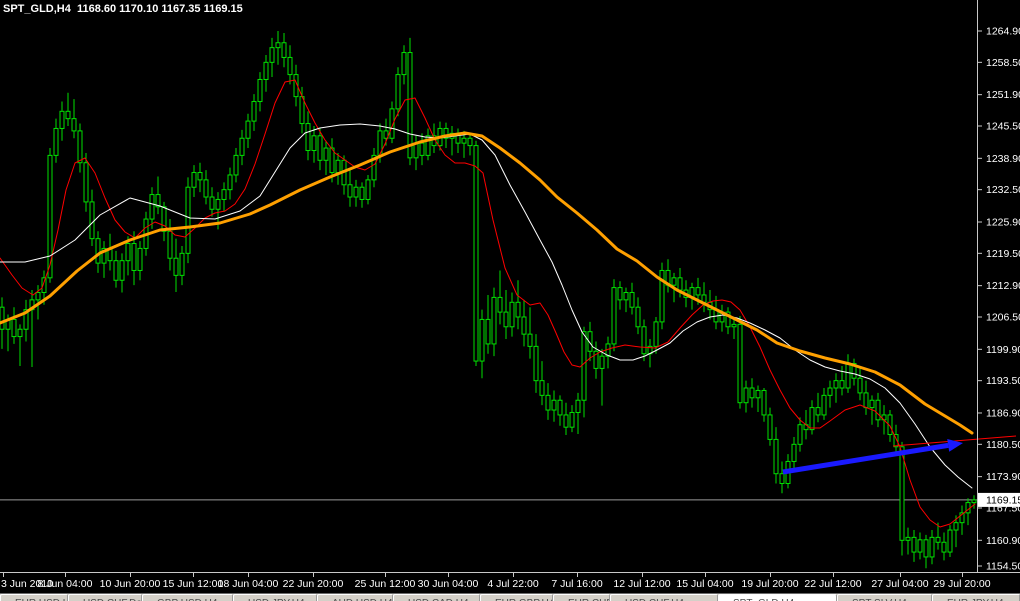 This screenshot has height=601, width=1020. What do you see at coordinates (436, 597) in the screenshot?
I see `chart-tab-usd-cad-h4: USD CAD,H4` at bounding box center [436, 597].